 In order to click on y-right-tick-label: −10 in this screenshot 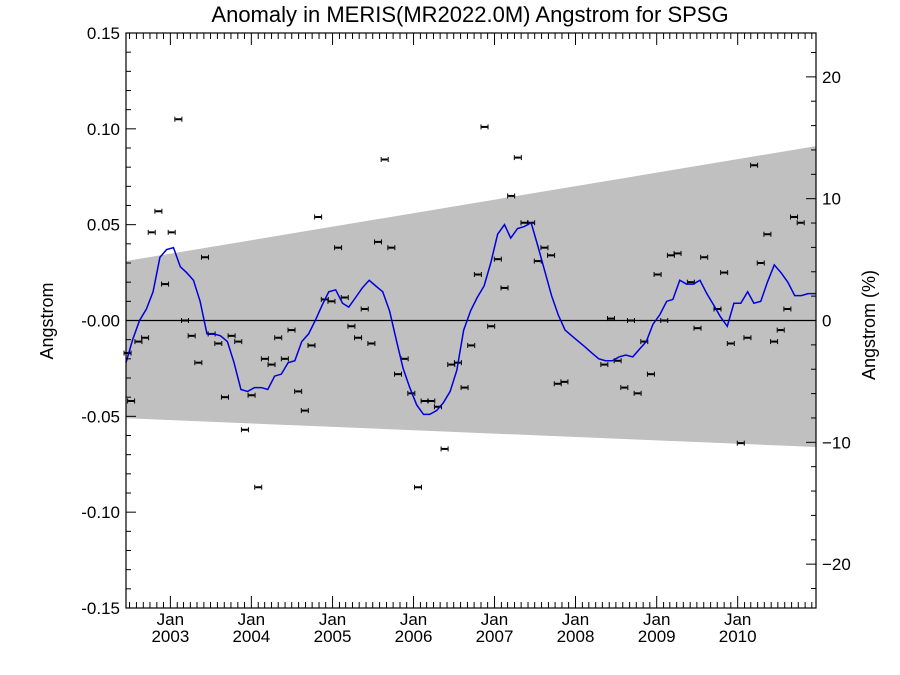, I will do `click(836, 442)`.